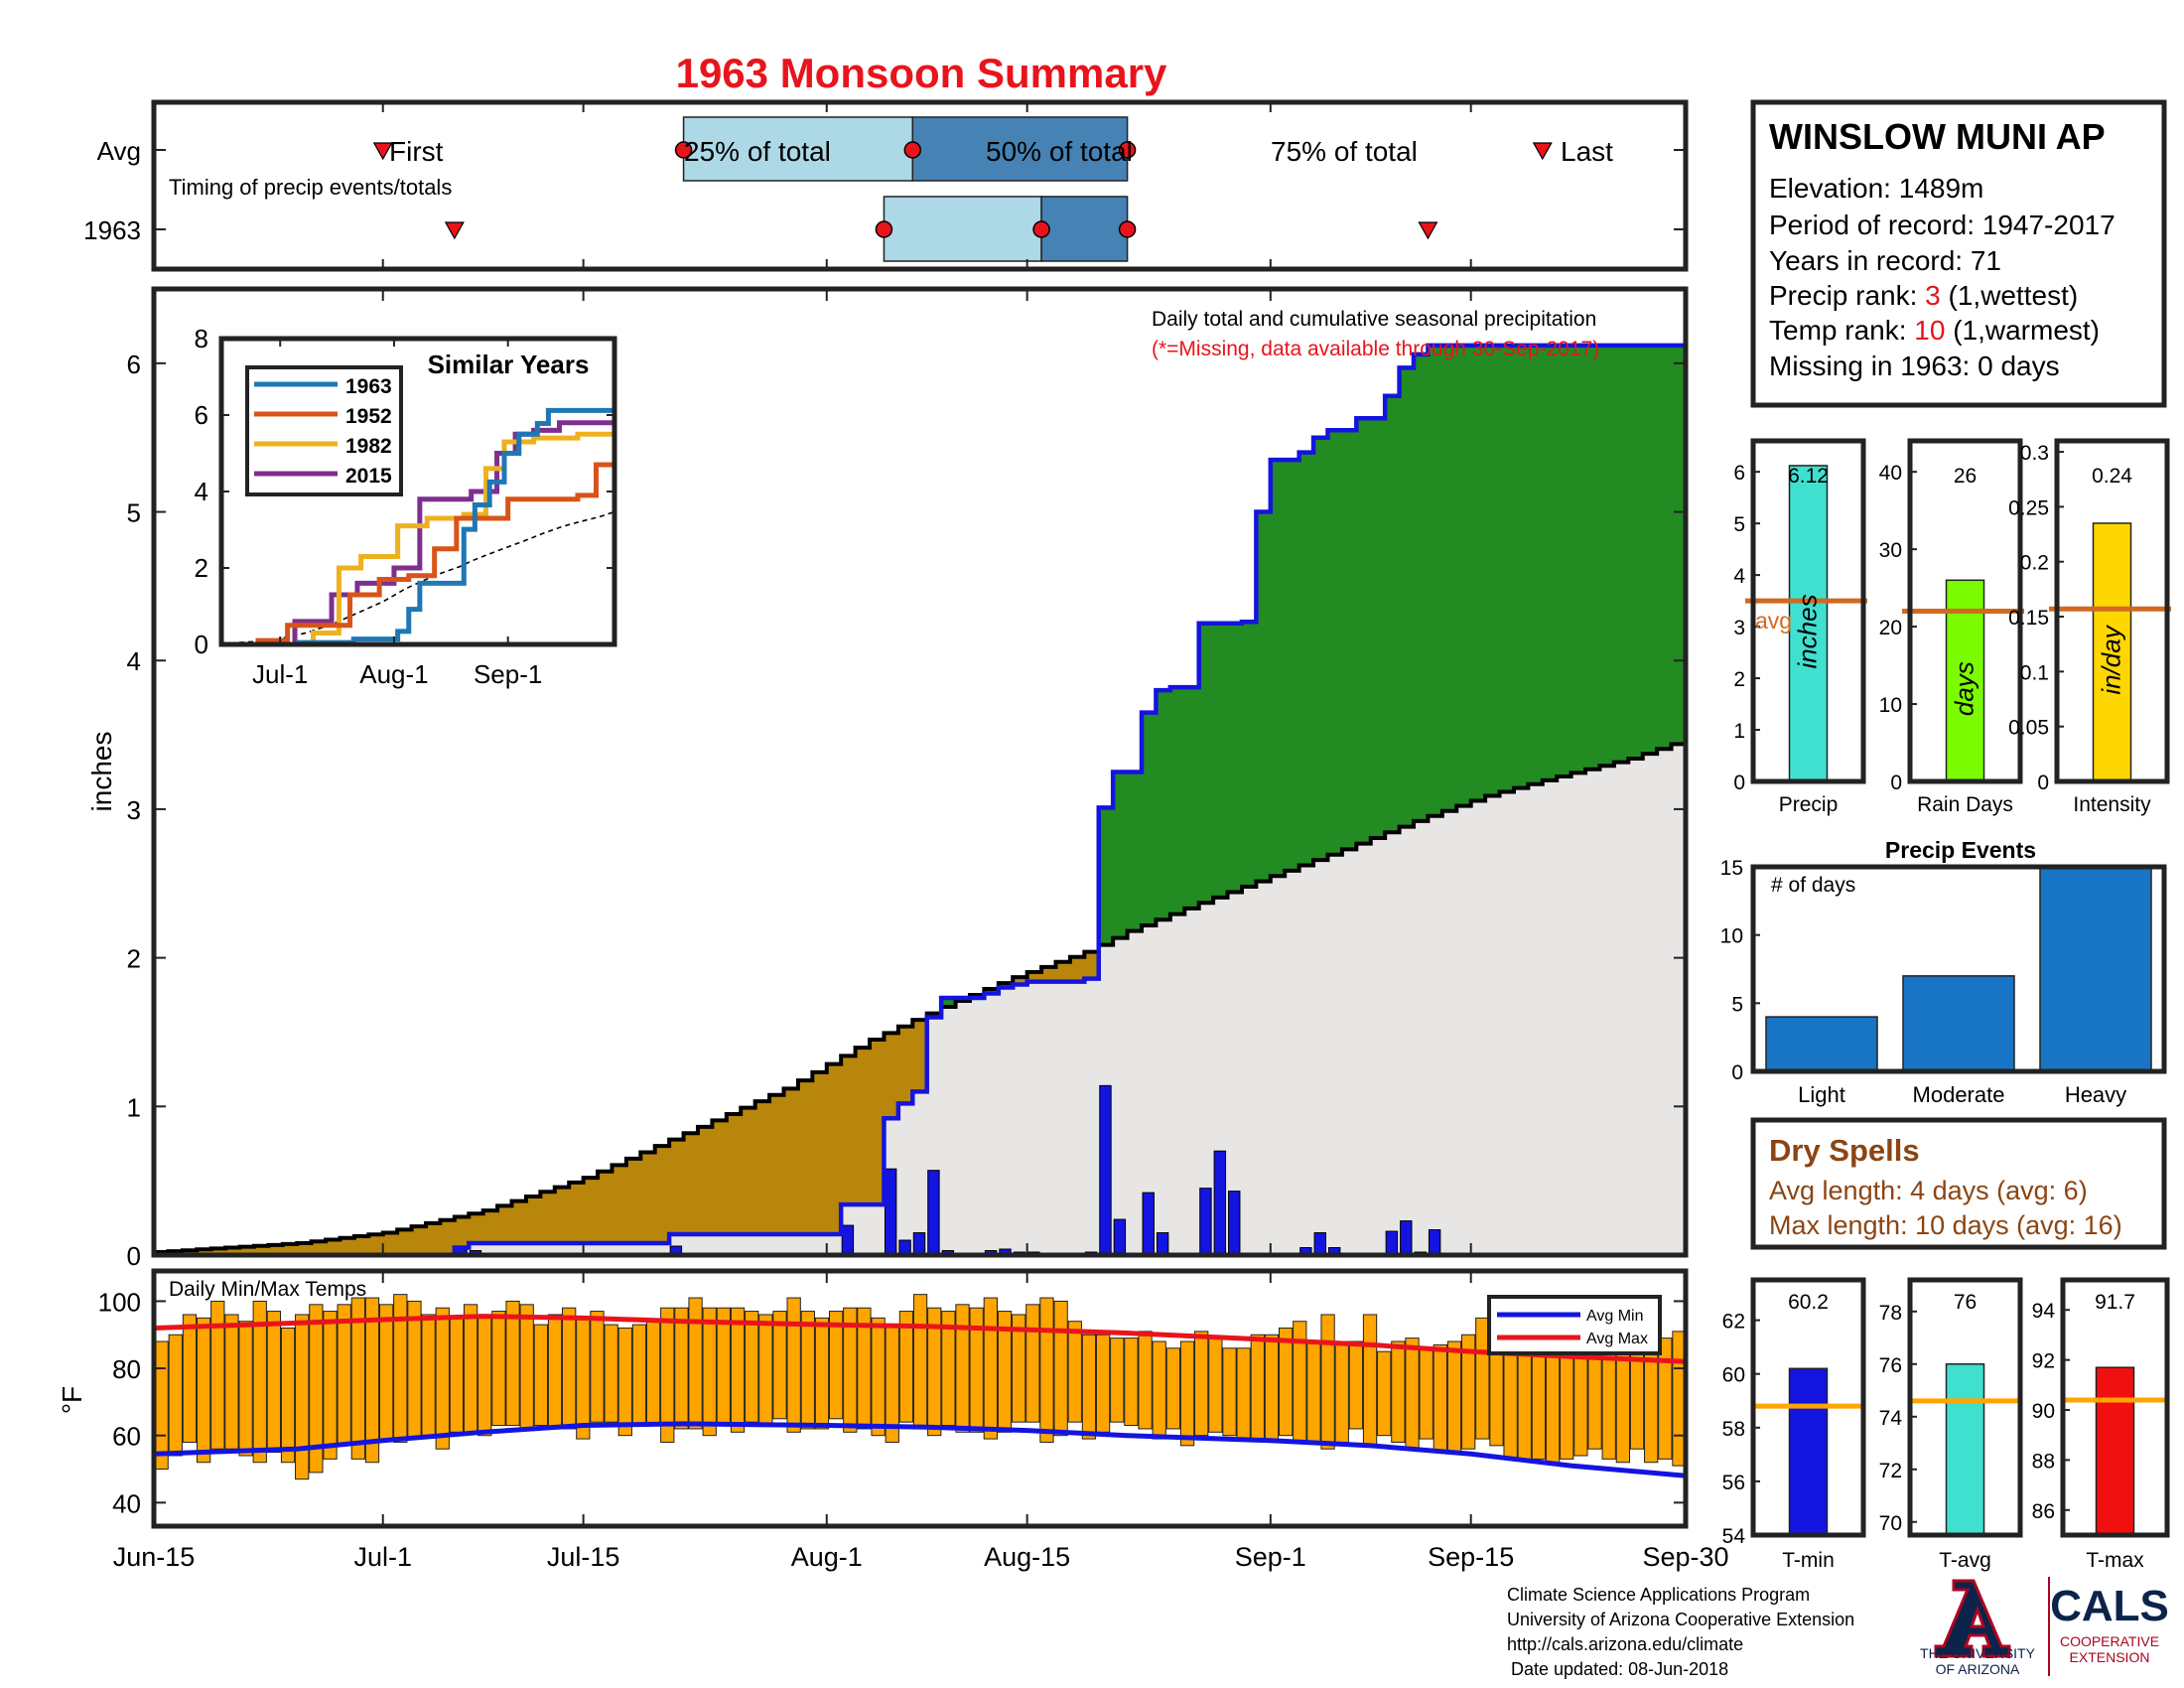 This screenshot has height=1688, width=2184. Describe the element at coordinates (1542, 151) in the screenshot. I see `event-marker-triangle` at that location.